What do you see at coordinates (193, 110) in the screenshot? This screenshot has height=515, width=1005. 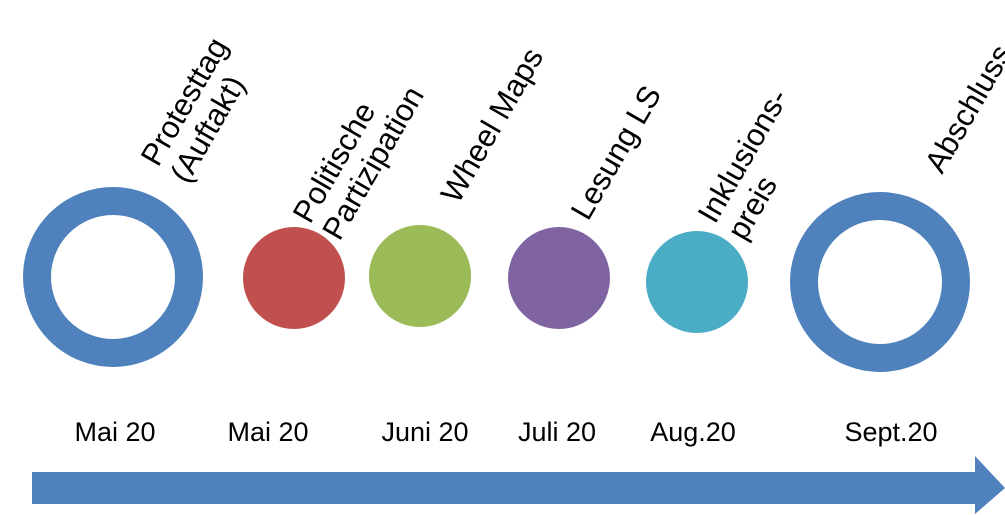 I see `milestone-label-1: Protesttag(Auftakt)` at bounding box center [193, 110].